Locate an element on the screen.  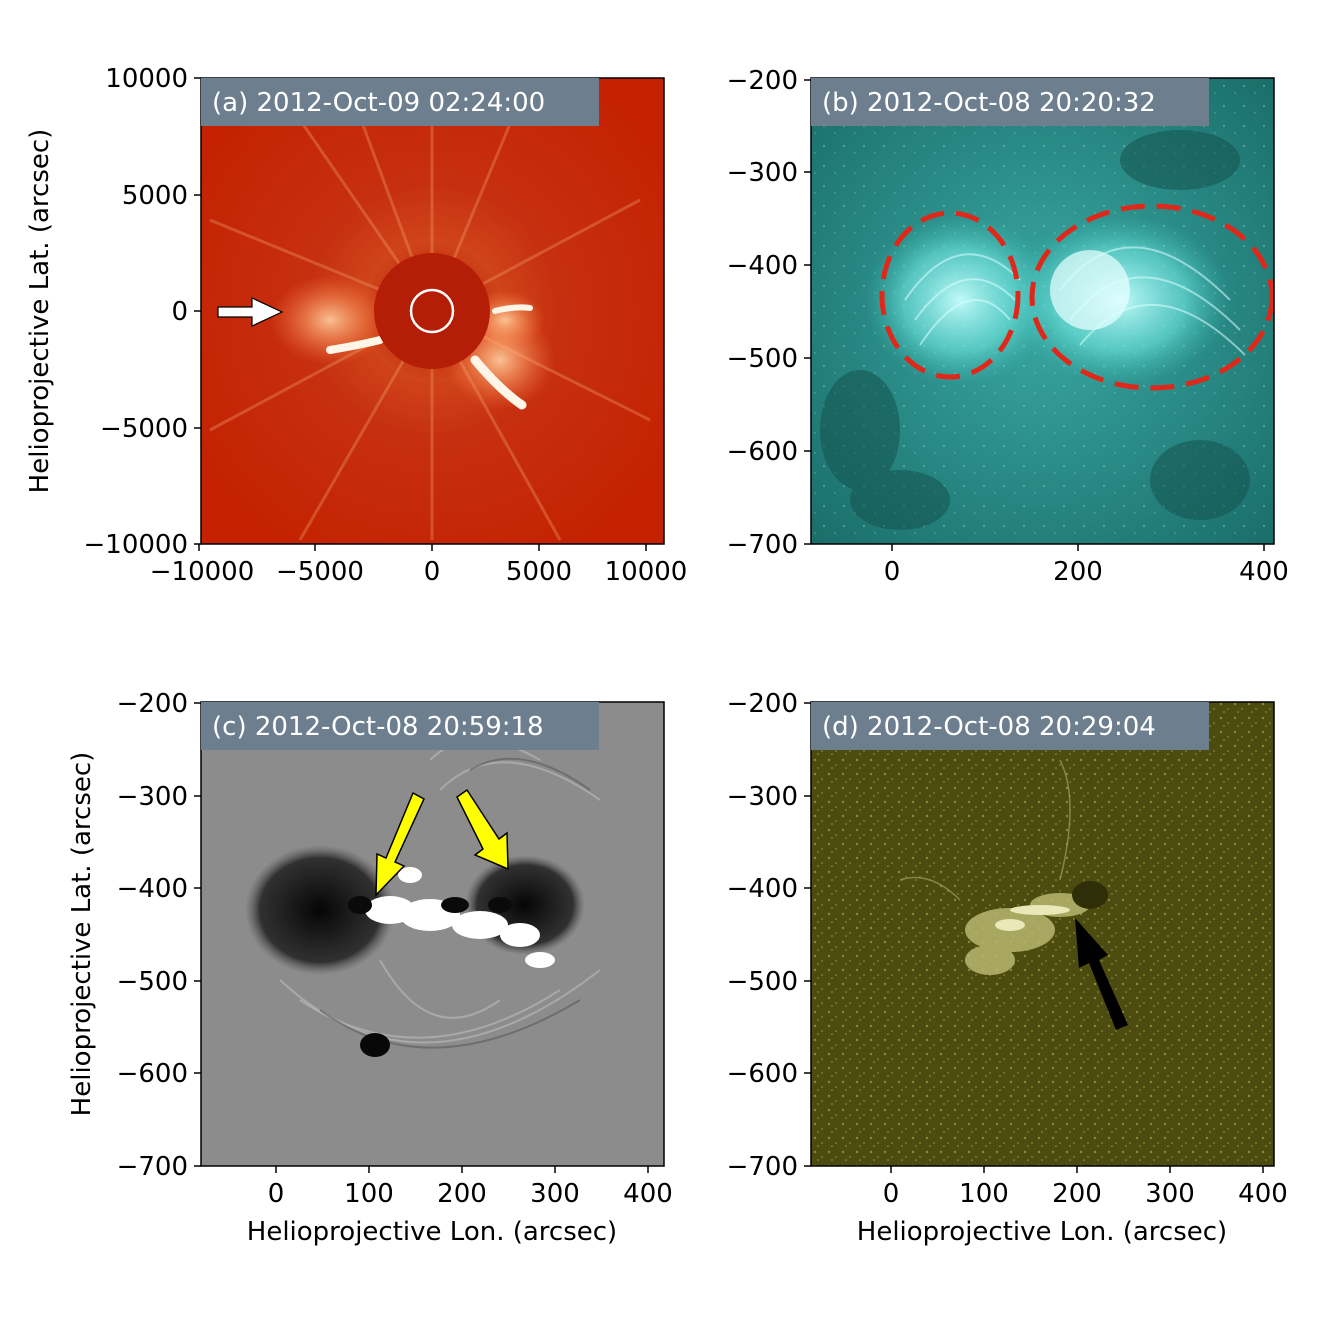
panel-b-ytick: −700 is located at coordinates (762, 545).